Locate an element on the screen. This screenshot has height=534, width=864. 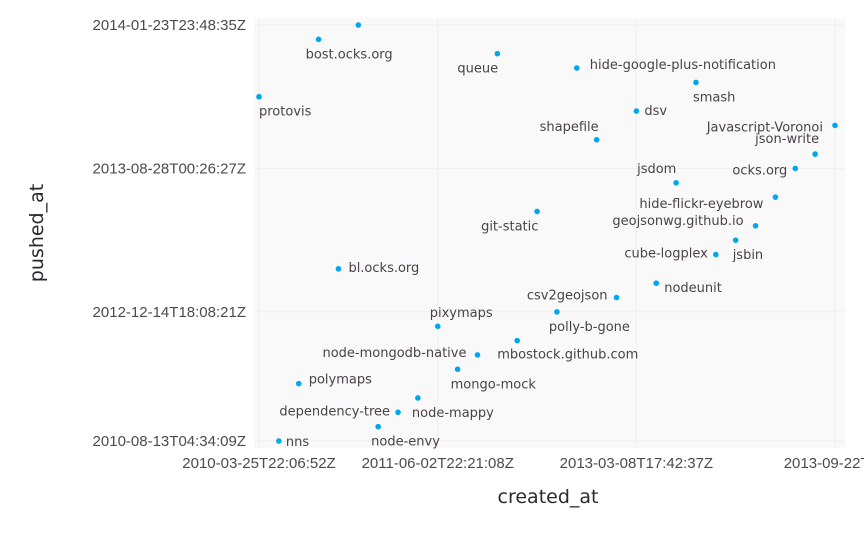
y-axis-title: pushed_at is located at coordinates (37, 233).